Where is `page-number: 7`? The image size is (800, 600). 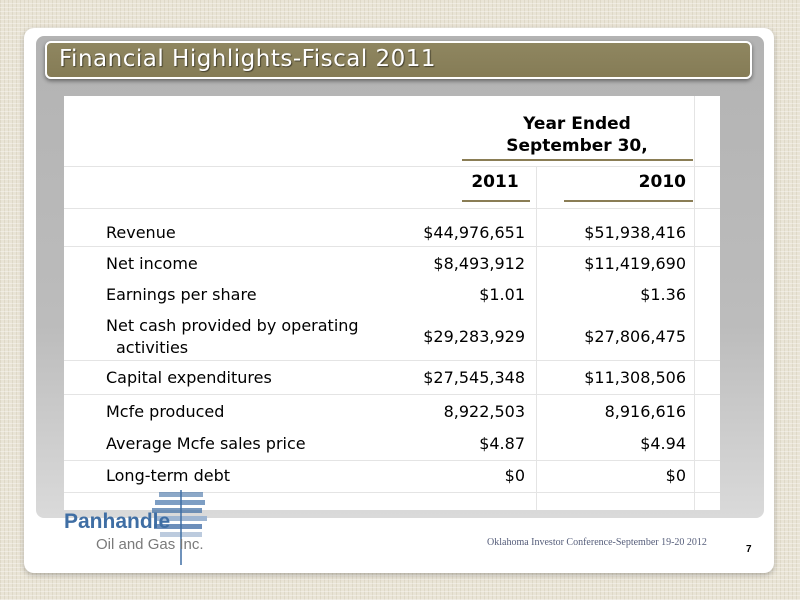
page-number: 7 is located at coordinates (749, 549).